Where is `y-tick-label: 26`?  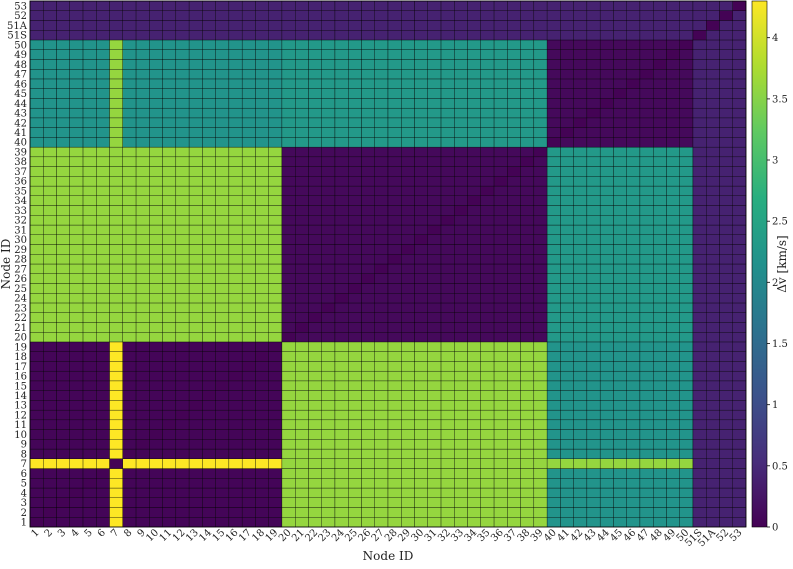 y-tick-label: 26 is located at coordinates (20, 279).